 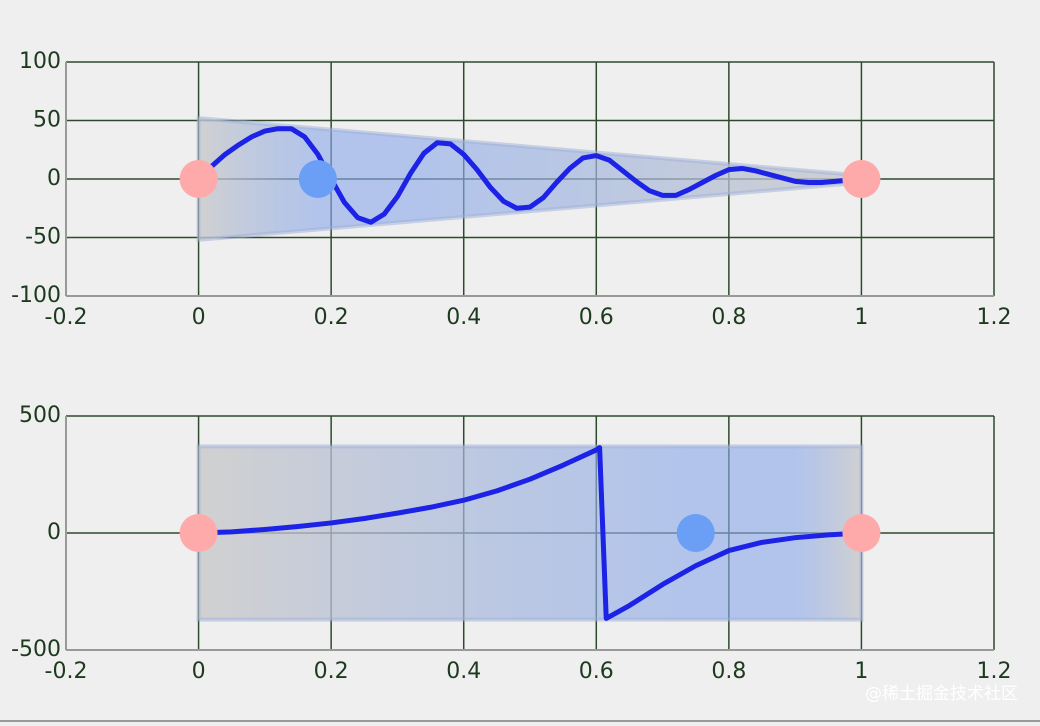 What do you see at coordinates (40, 415) in the screenshot?
I see `y-tick-label: 500` at bounding box center [40, 415].